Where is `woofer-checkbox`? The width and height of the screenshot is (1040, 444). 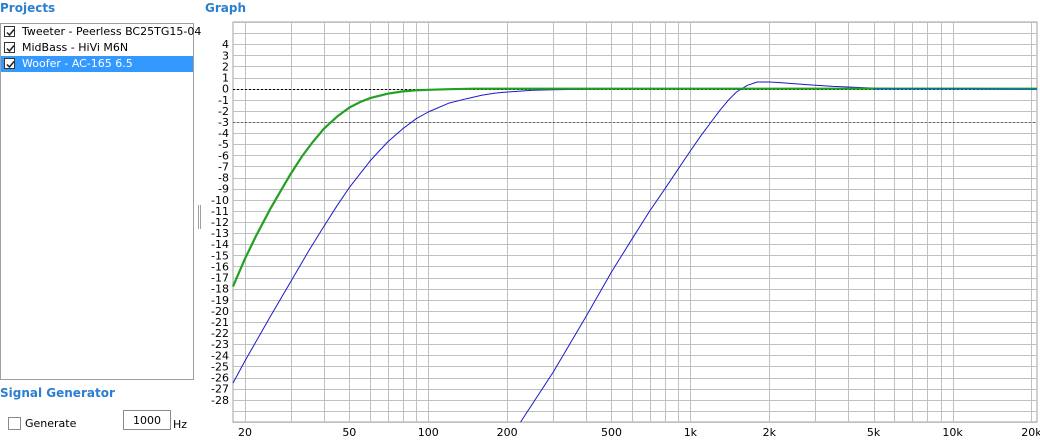 woofer-checkbox is located at coordinates (9, 63).